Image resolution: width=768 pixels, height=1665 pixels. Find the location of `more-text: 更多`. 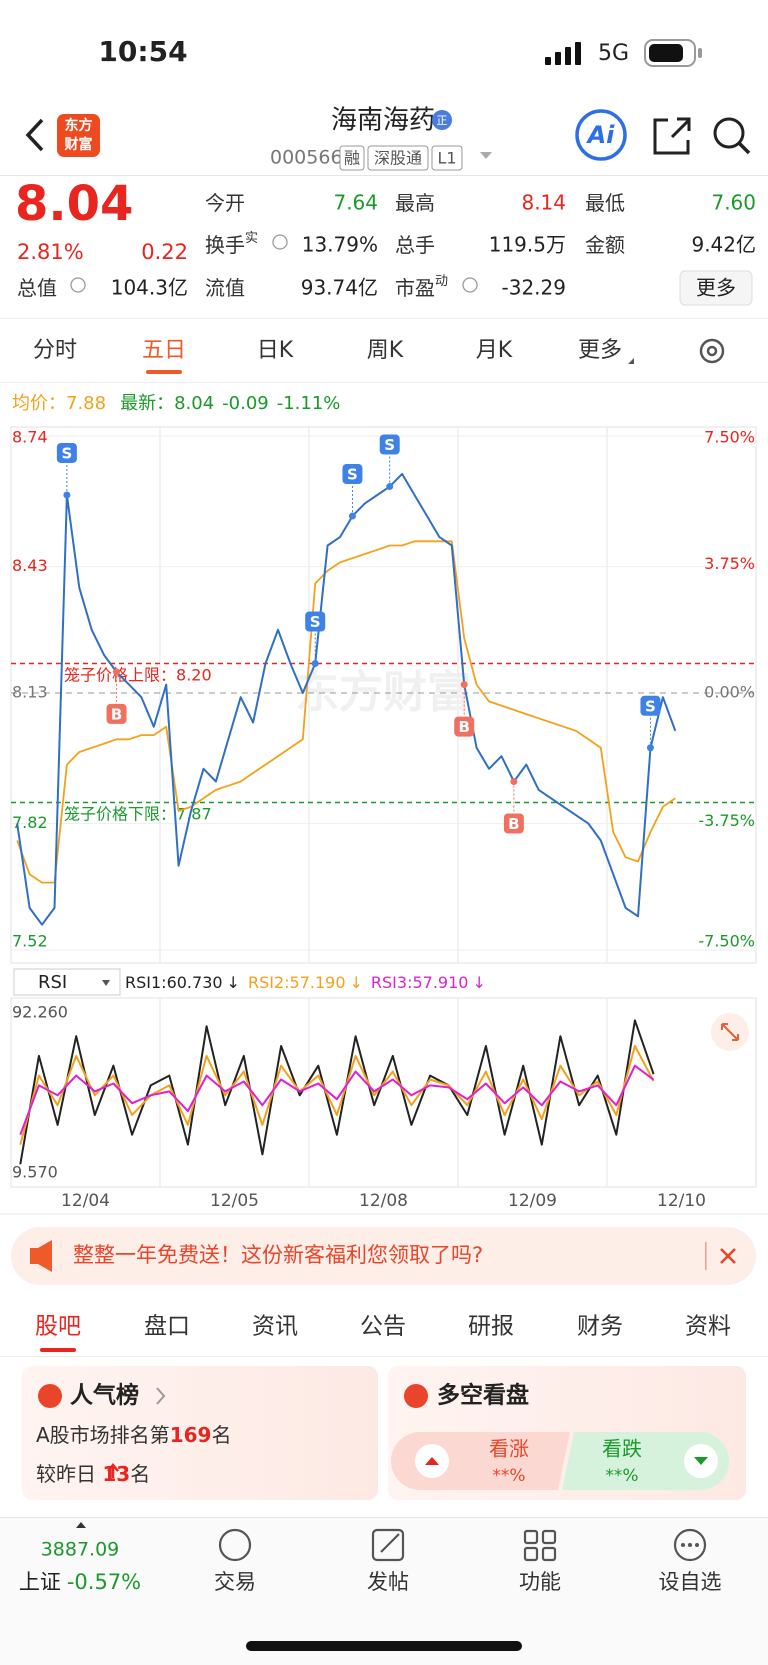

more-text: 更多 is located at coordinates (716, 288).